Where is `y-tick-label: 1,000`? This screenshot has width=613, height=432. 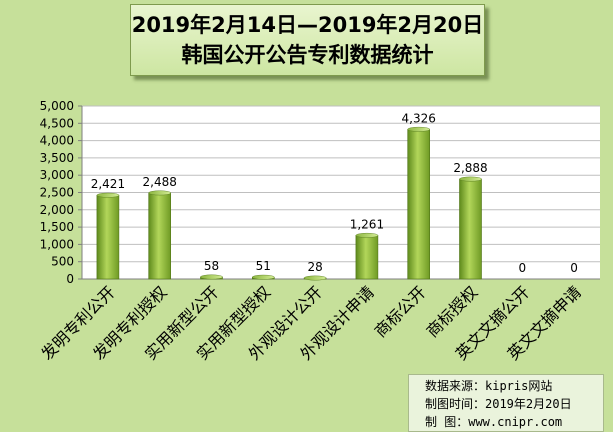 y-tick-label: 1,000 is located at coordinates (57, 244).